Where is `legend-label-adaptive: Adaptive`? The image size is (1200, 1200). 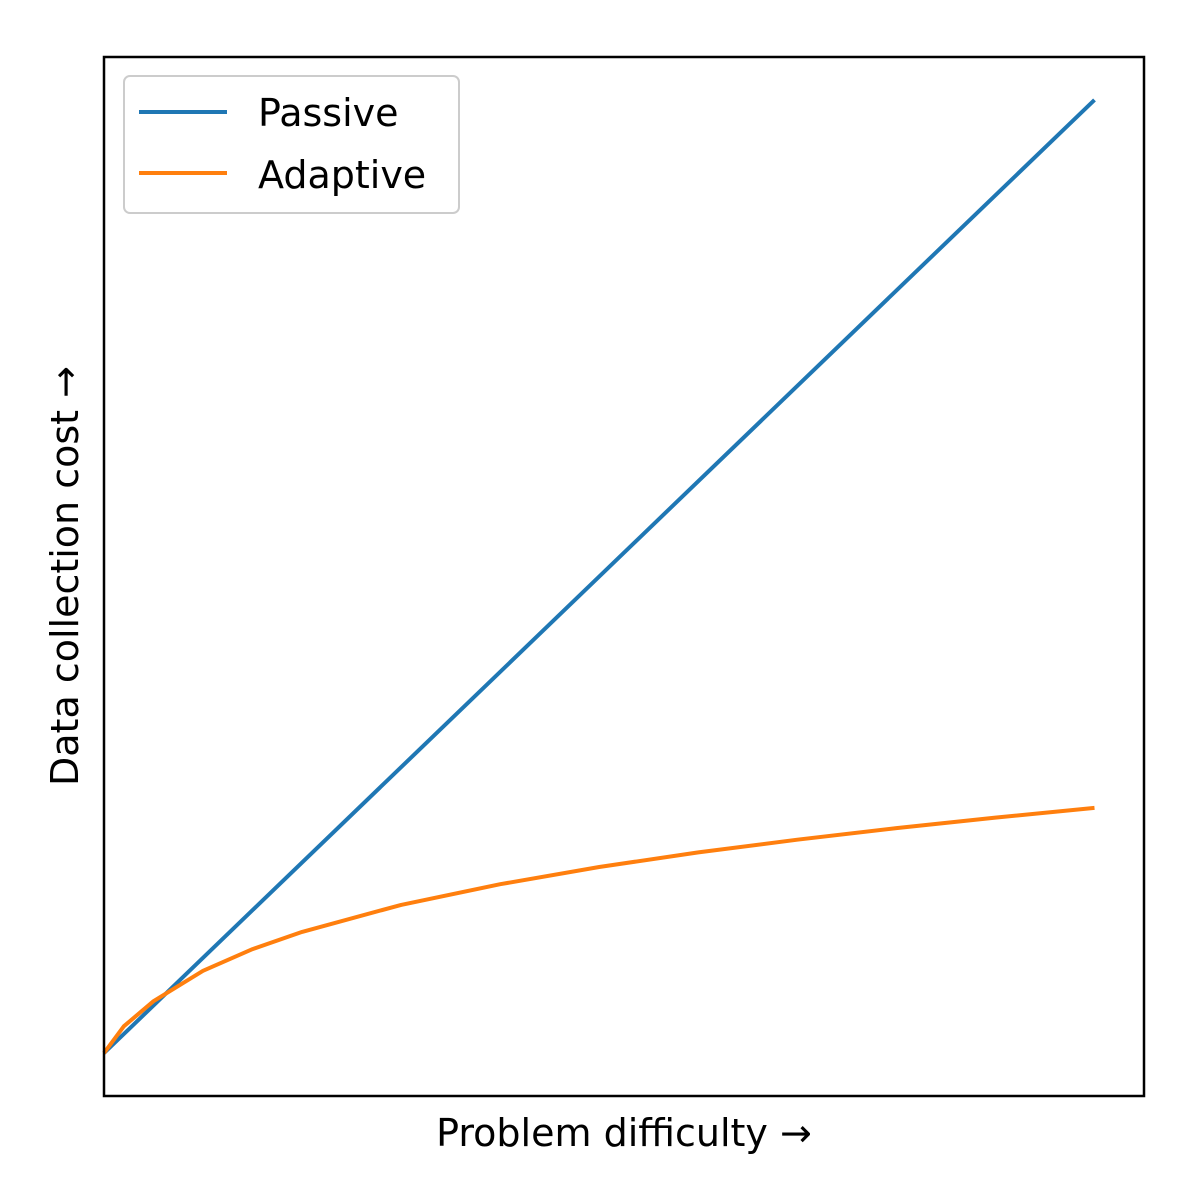 legend-label-adaptive: Adaptive is located at coordinates (342, 175).